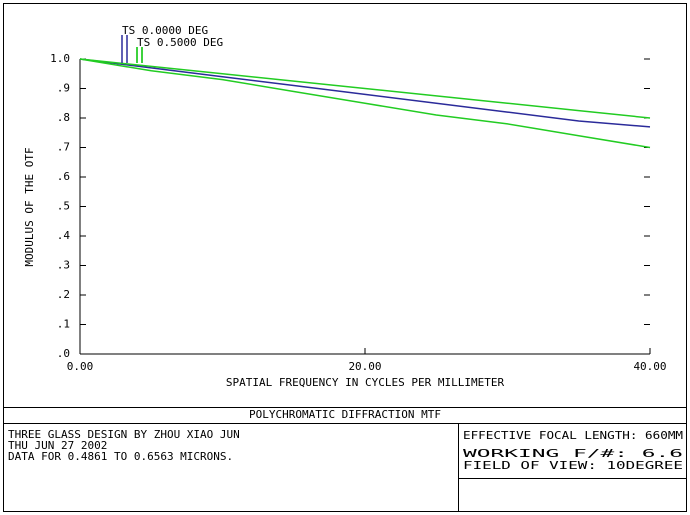 The width and height of the screenshot is (690, 515). I want to click on y-tick-label: .2, so click(63, 294).